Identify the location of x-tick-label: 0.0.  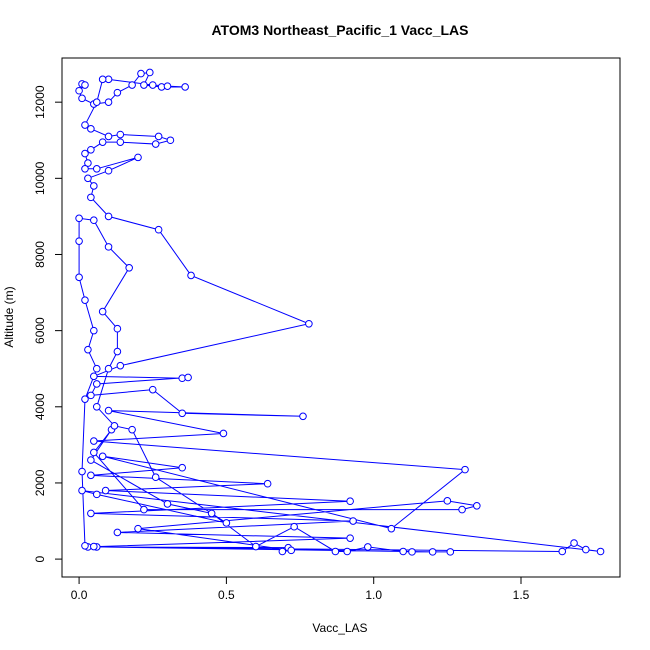
(79, 595).